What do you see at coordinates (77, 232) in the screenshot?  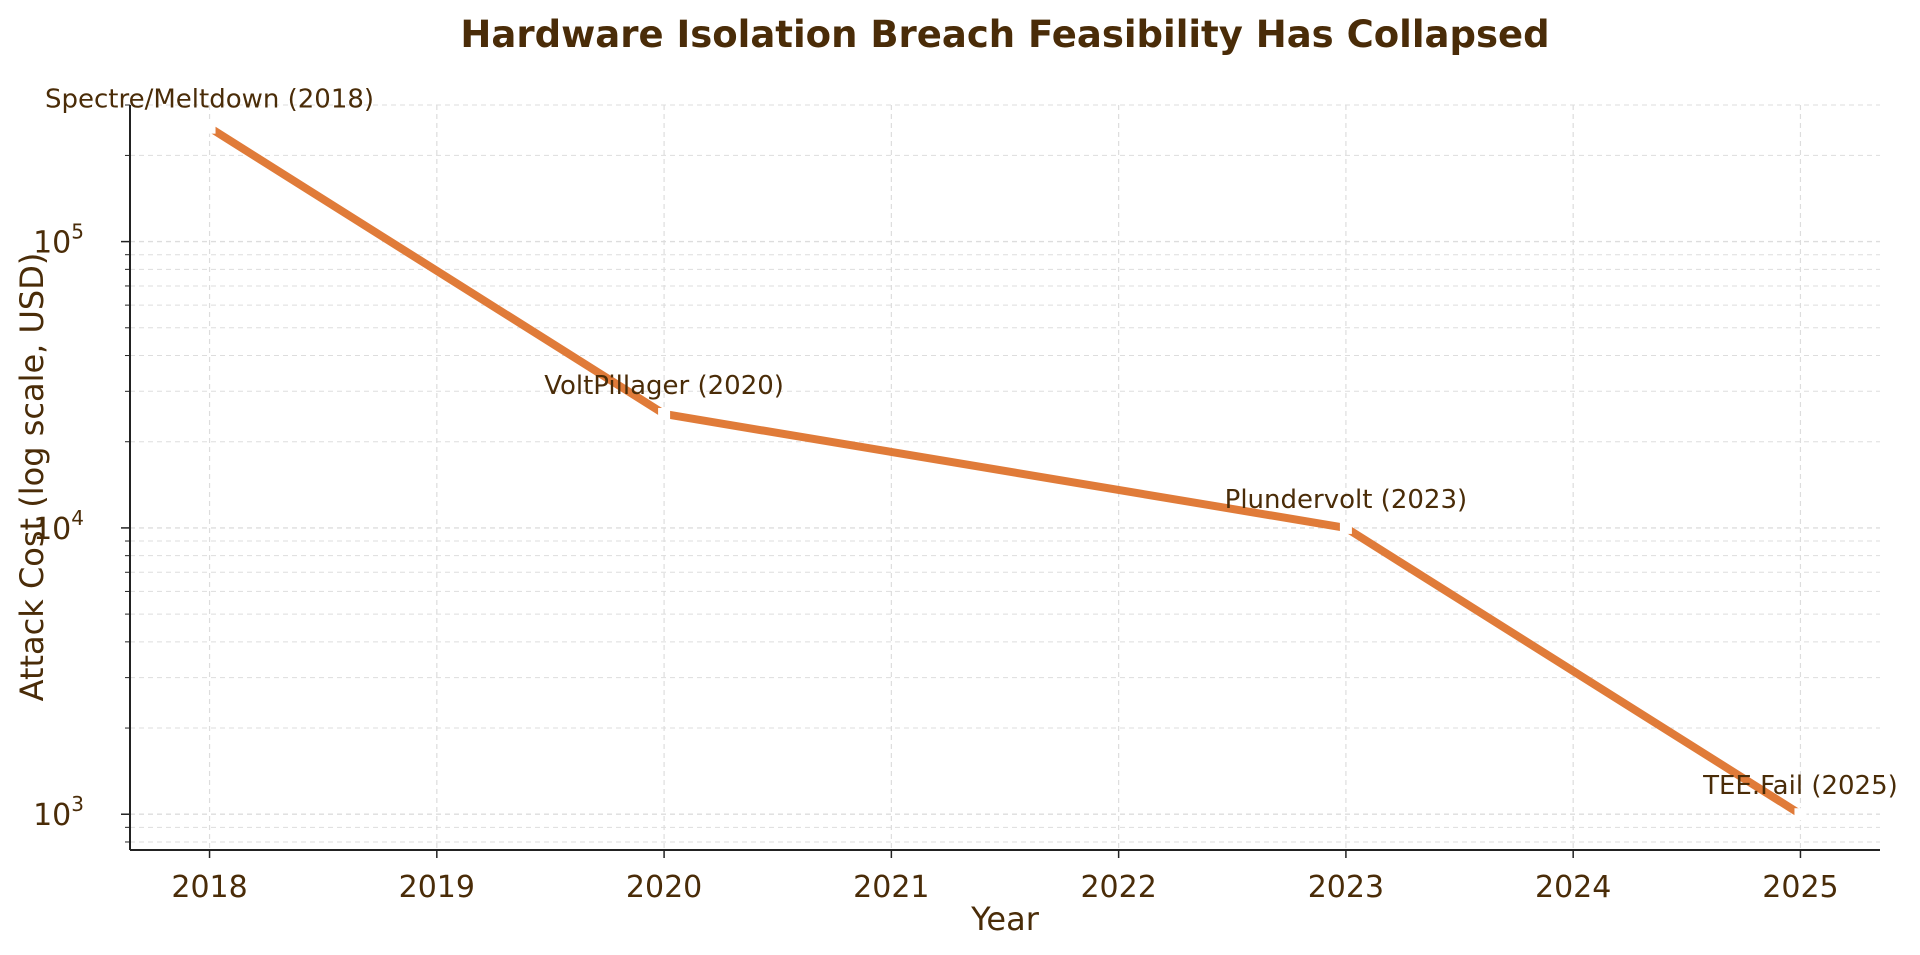 I see `y-tick-exponent: 5` at bounding box center [77, 232].